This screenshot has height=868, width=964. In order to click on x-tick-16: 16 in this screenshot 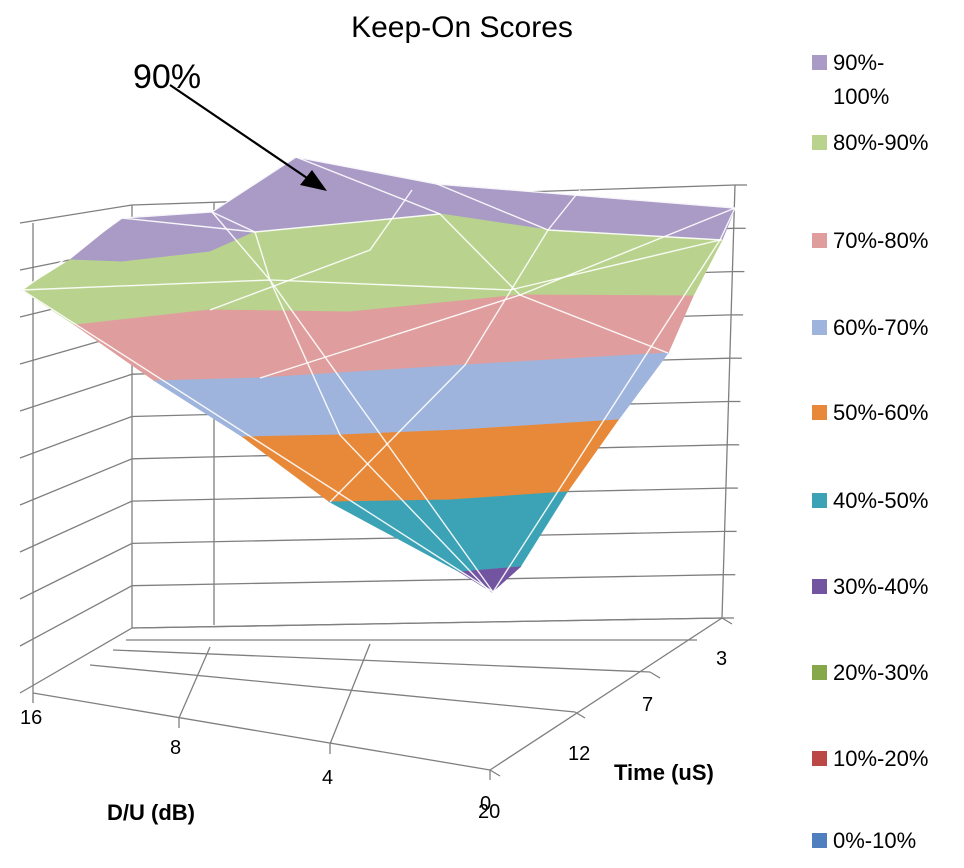, I will do `click(31, 718)`.